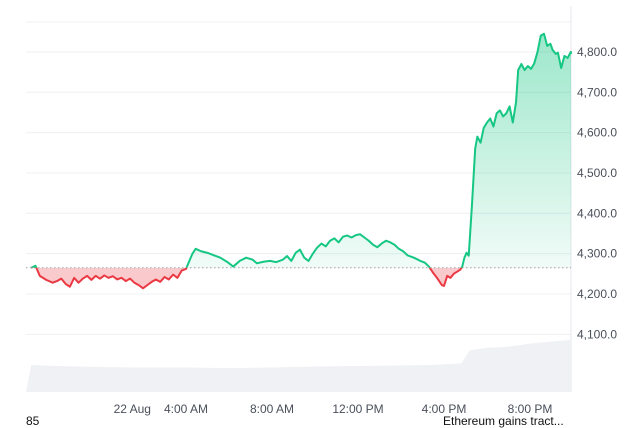  What do you see at coordinates (33, 421) in the screenshot?
I see `footer-left-text: 85` at bounding box center [33, 421].